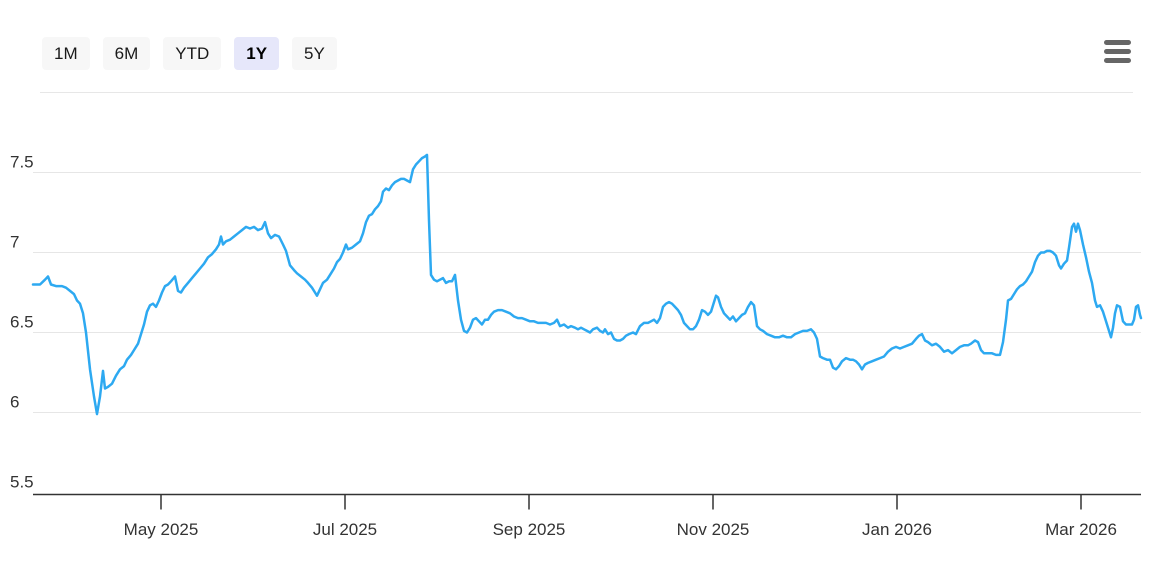  Describe the element at coordinates (345, 529) in the screenshot. I see `x-tick-label: Jul 2025` at that location.